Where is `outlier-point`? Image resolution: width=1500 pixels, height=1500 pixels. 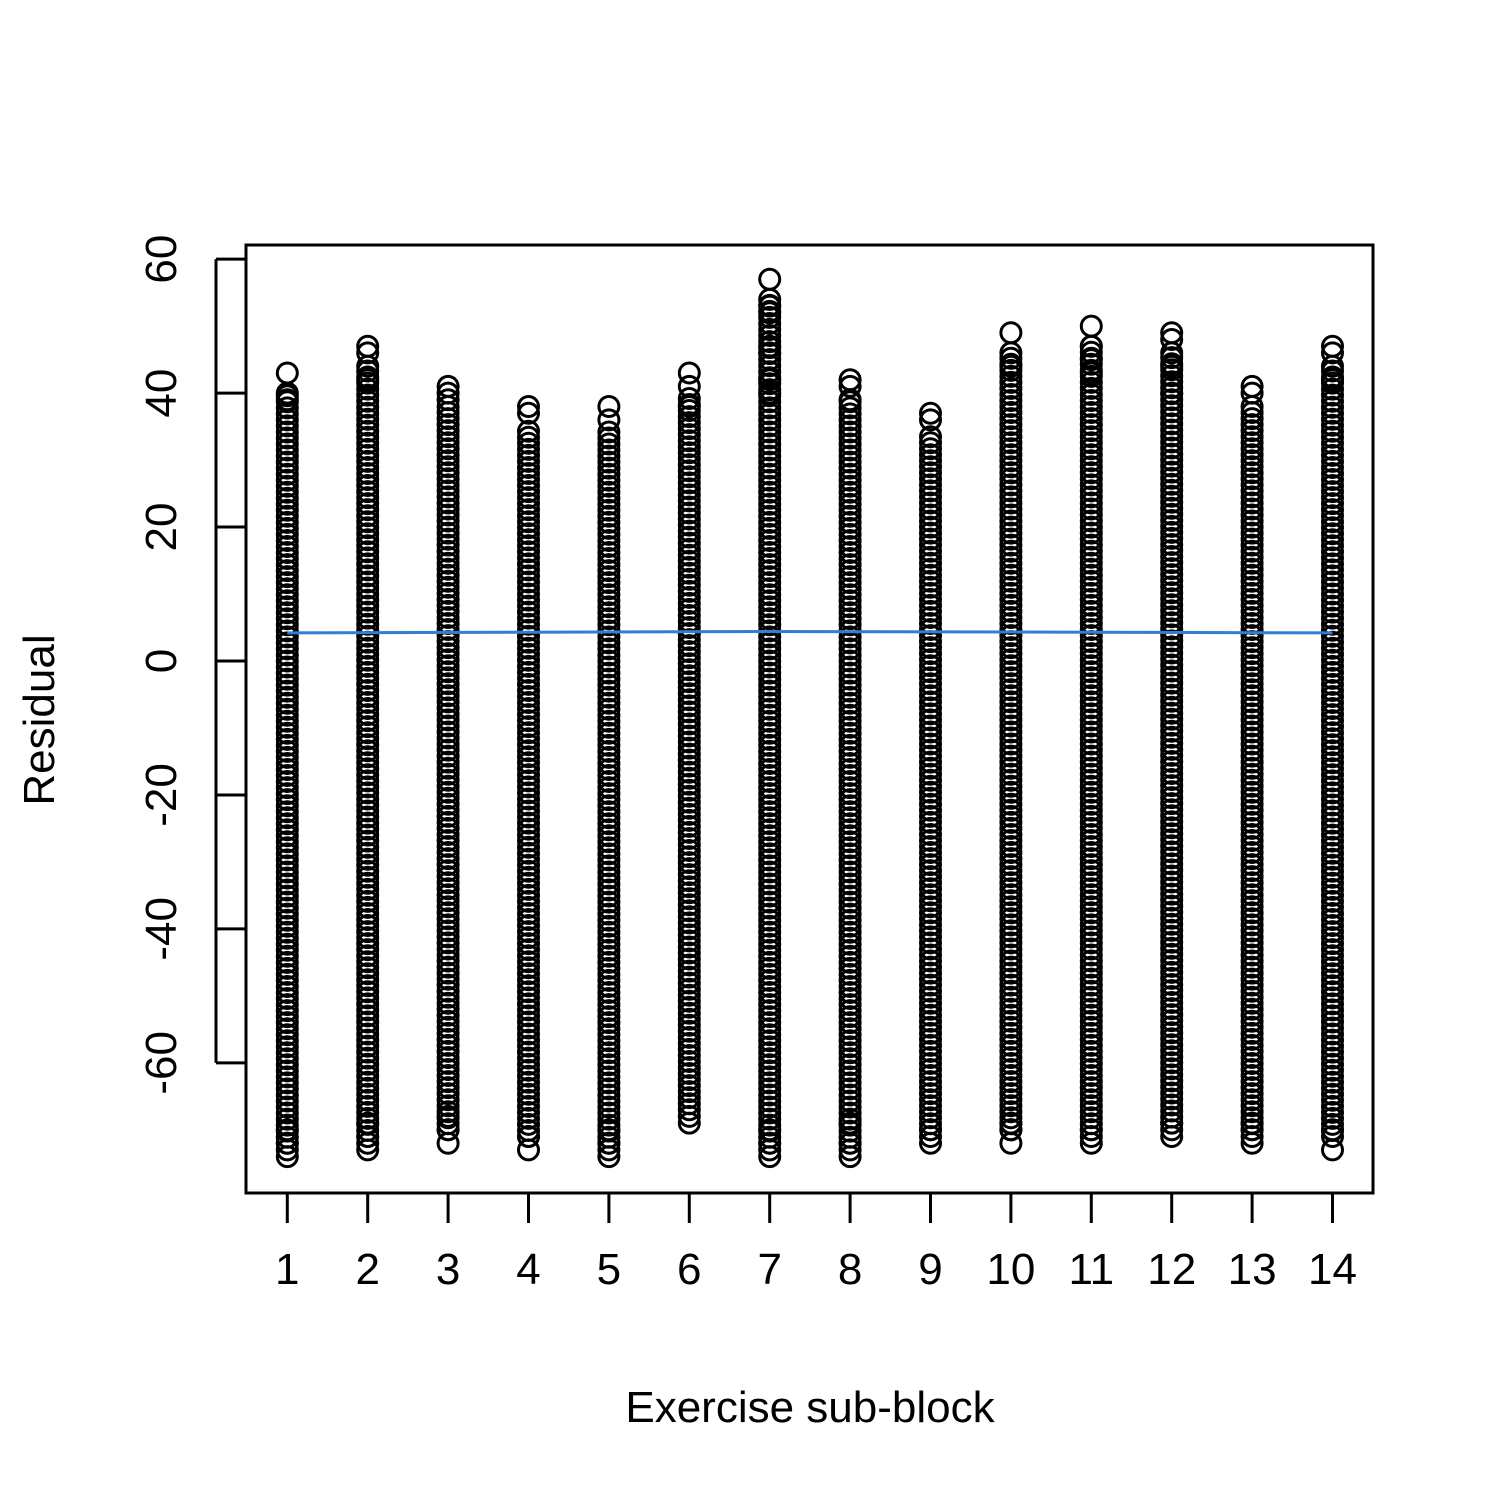
outlier-point is located at coordinates (770, 1143).